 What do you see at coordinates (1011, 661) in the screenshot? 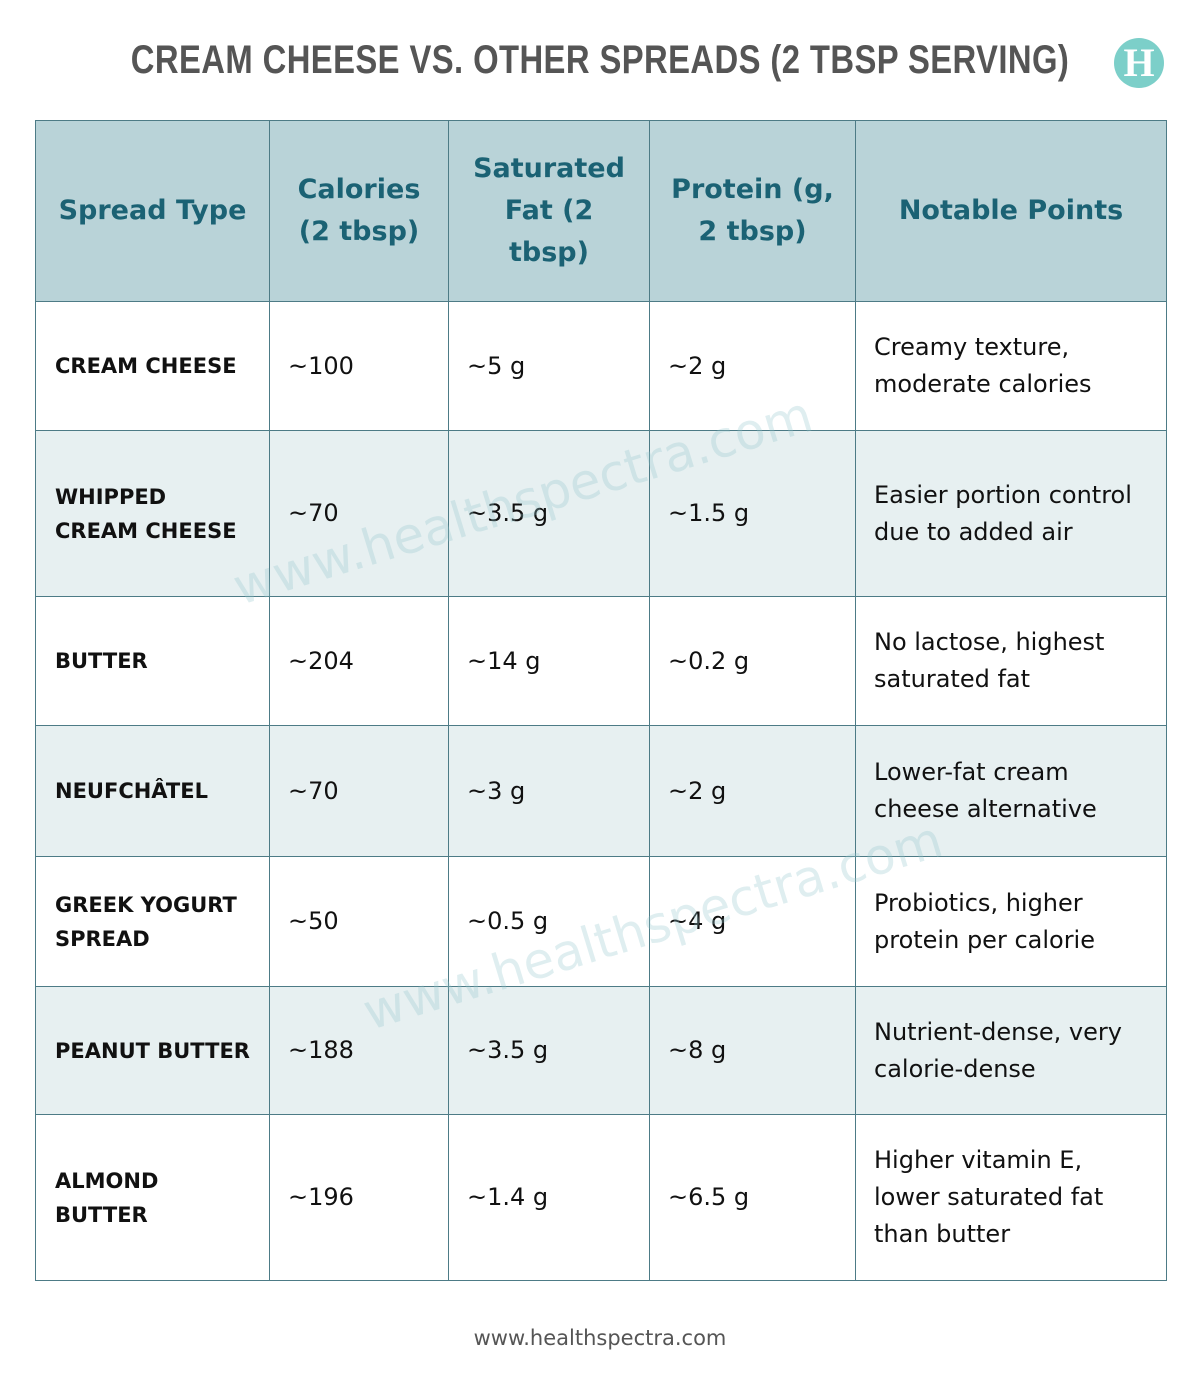
I see `table-cell: No lactose, highest saturated fat` at bounding box center [1011, 661].